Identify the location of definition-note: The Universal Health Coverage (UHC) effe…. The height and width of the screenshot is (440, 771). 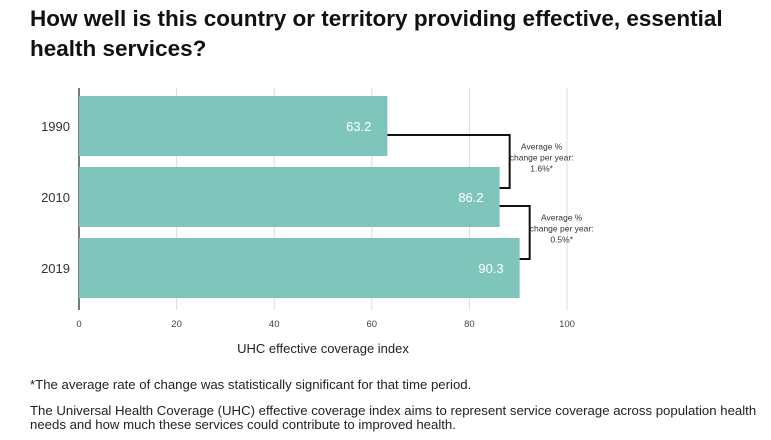
(393, 417).